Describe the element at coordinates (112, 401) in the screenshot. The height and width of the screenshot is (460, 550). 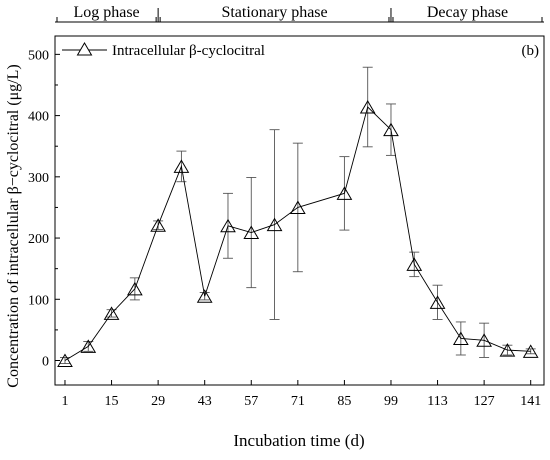
I see `x-tick-label: 15` at that location.